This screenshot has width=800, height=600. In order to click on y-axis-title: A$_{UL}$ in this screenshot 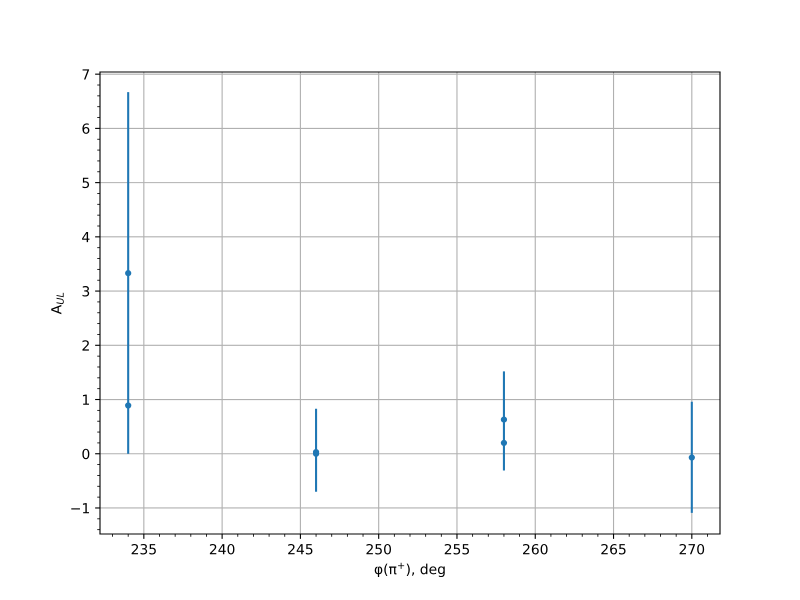, I will do `click(57, 303)`.